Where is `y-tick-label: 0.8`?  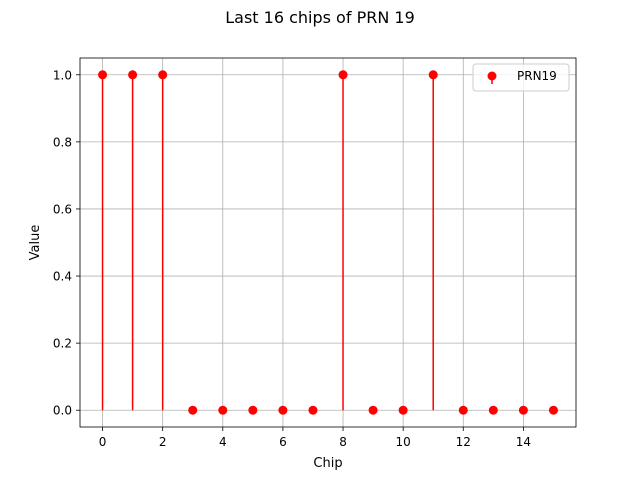
y-tick-label: 0.8 is located at coordinates (62, 142).